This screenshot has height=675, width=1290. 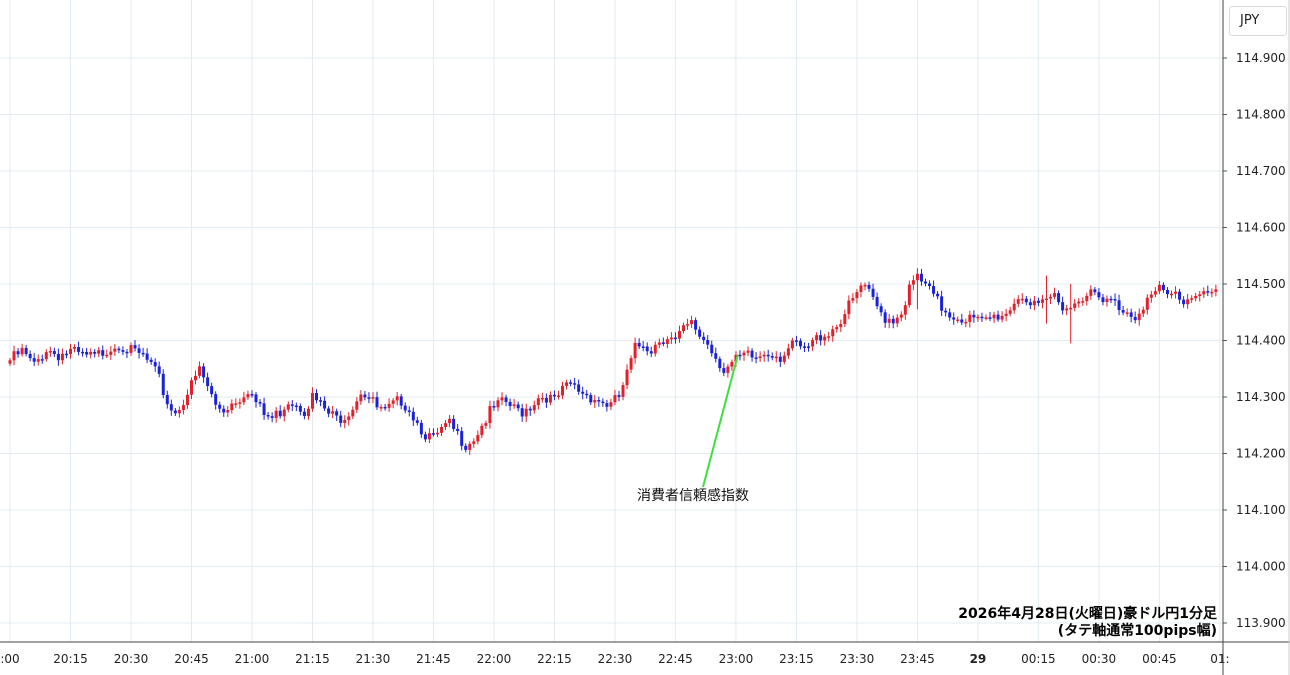 I want to click on x-tick-label: 21:00, so click(x=252, y=659).